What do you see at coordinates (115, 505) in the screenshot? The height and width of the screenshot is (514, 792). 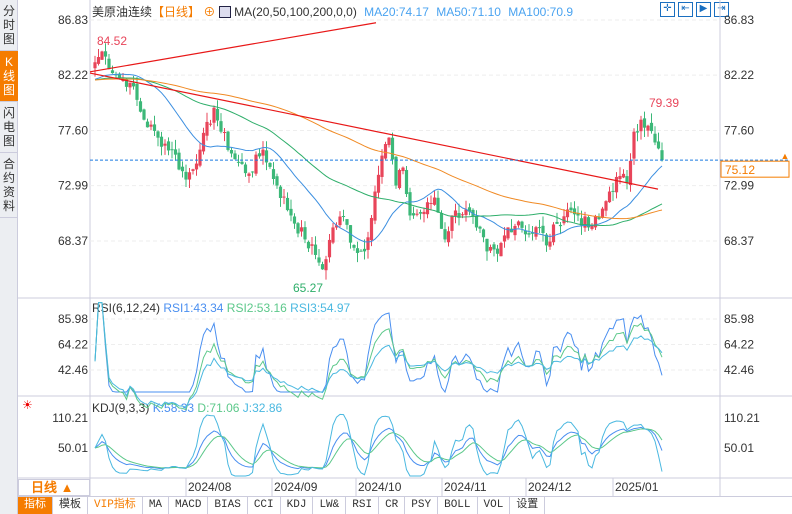 I see `indicator-tab: VIP指标` at bounding box center [115, 505].